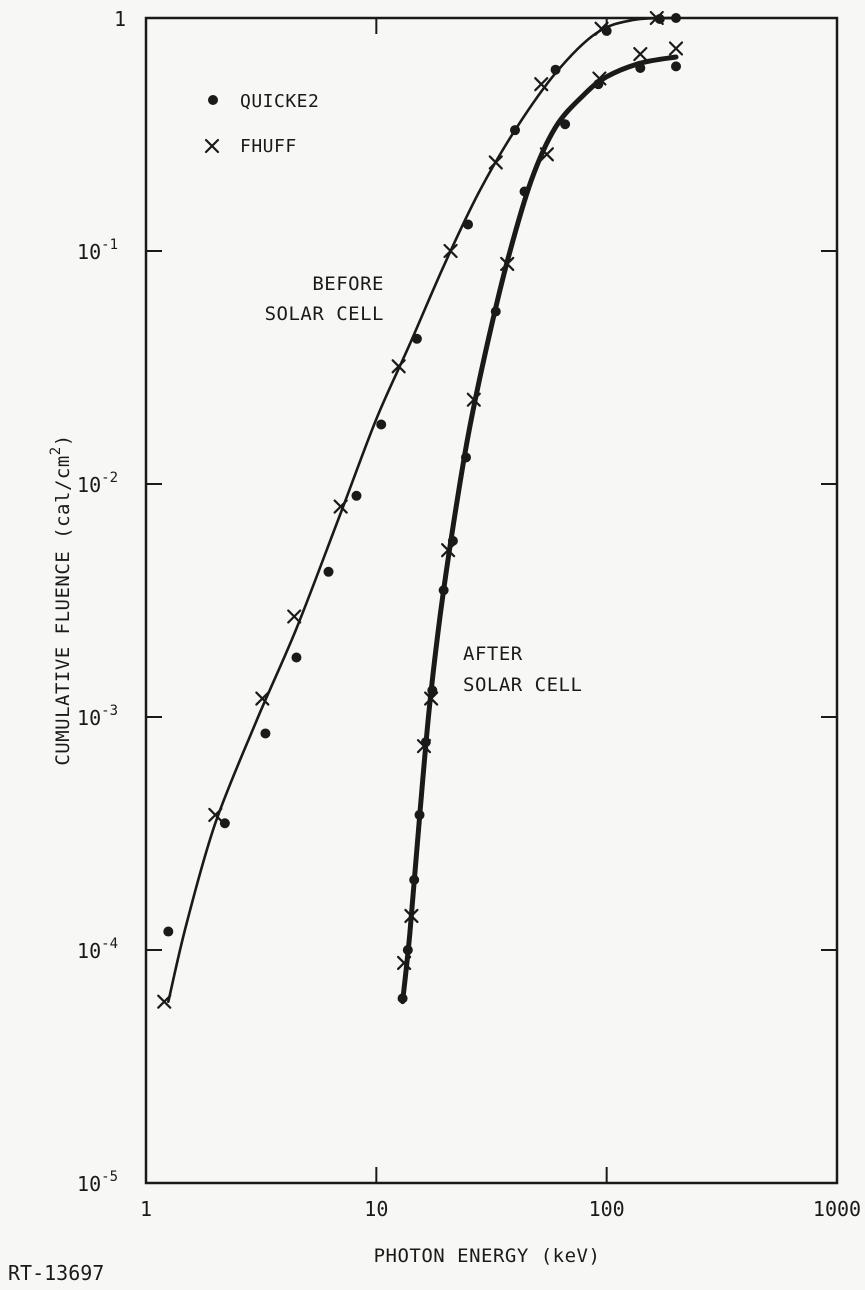 The width and height of the screenshot is (865, 1290). What do you see at coordinates (837, 1209) in the screenshot?
I see `x-tick-label-1000: 1000` at bounding box center [837, 1209].